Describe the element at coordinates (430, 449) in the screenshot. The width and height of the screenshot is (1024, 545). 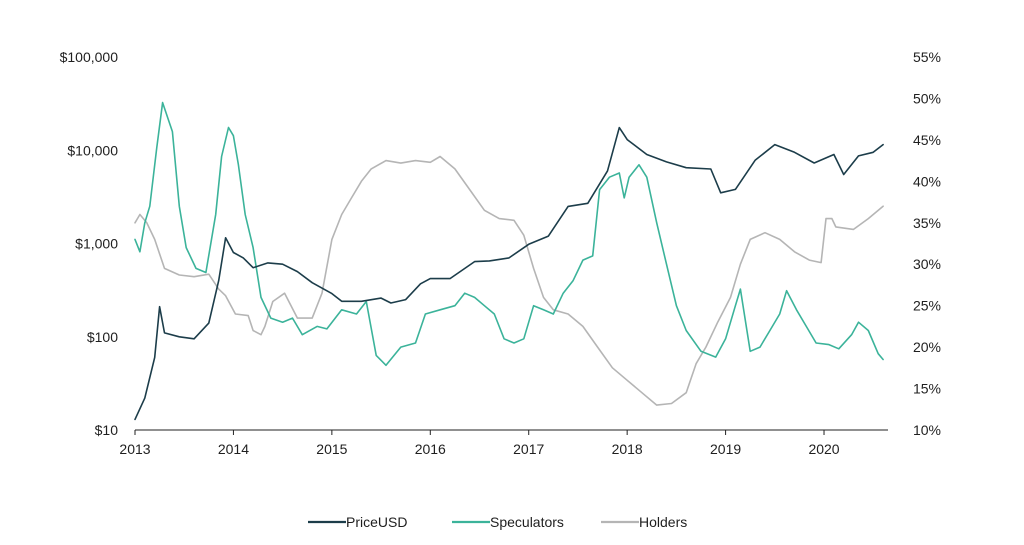
I see `x-axis-tick-label: 2016` at that location.